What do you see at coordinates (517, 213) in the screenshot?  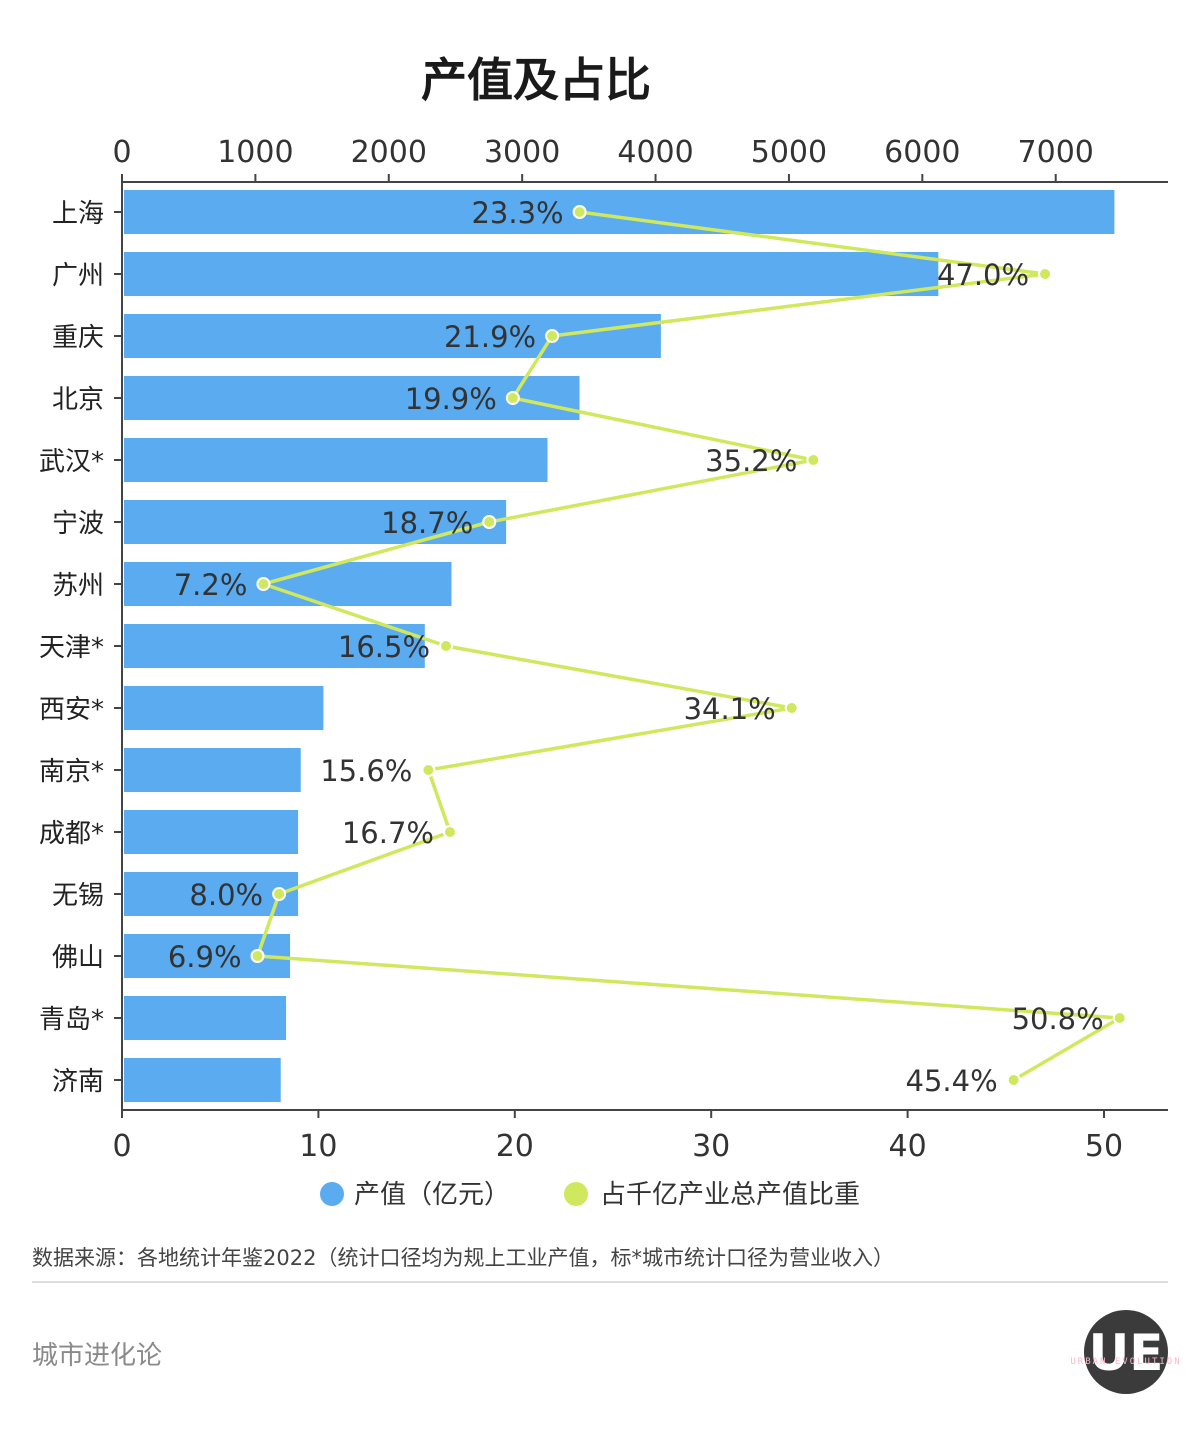 I see `data-label: 23.3%` at bounding box center [517, 213].